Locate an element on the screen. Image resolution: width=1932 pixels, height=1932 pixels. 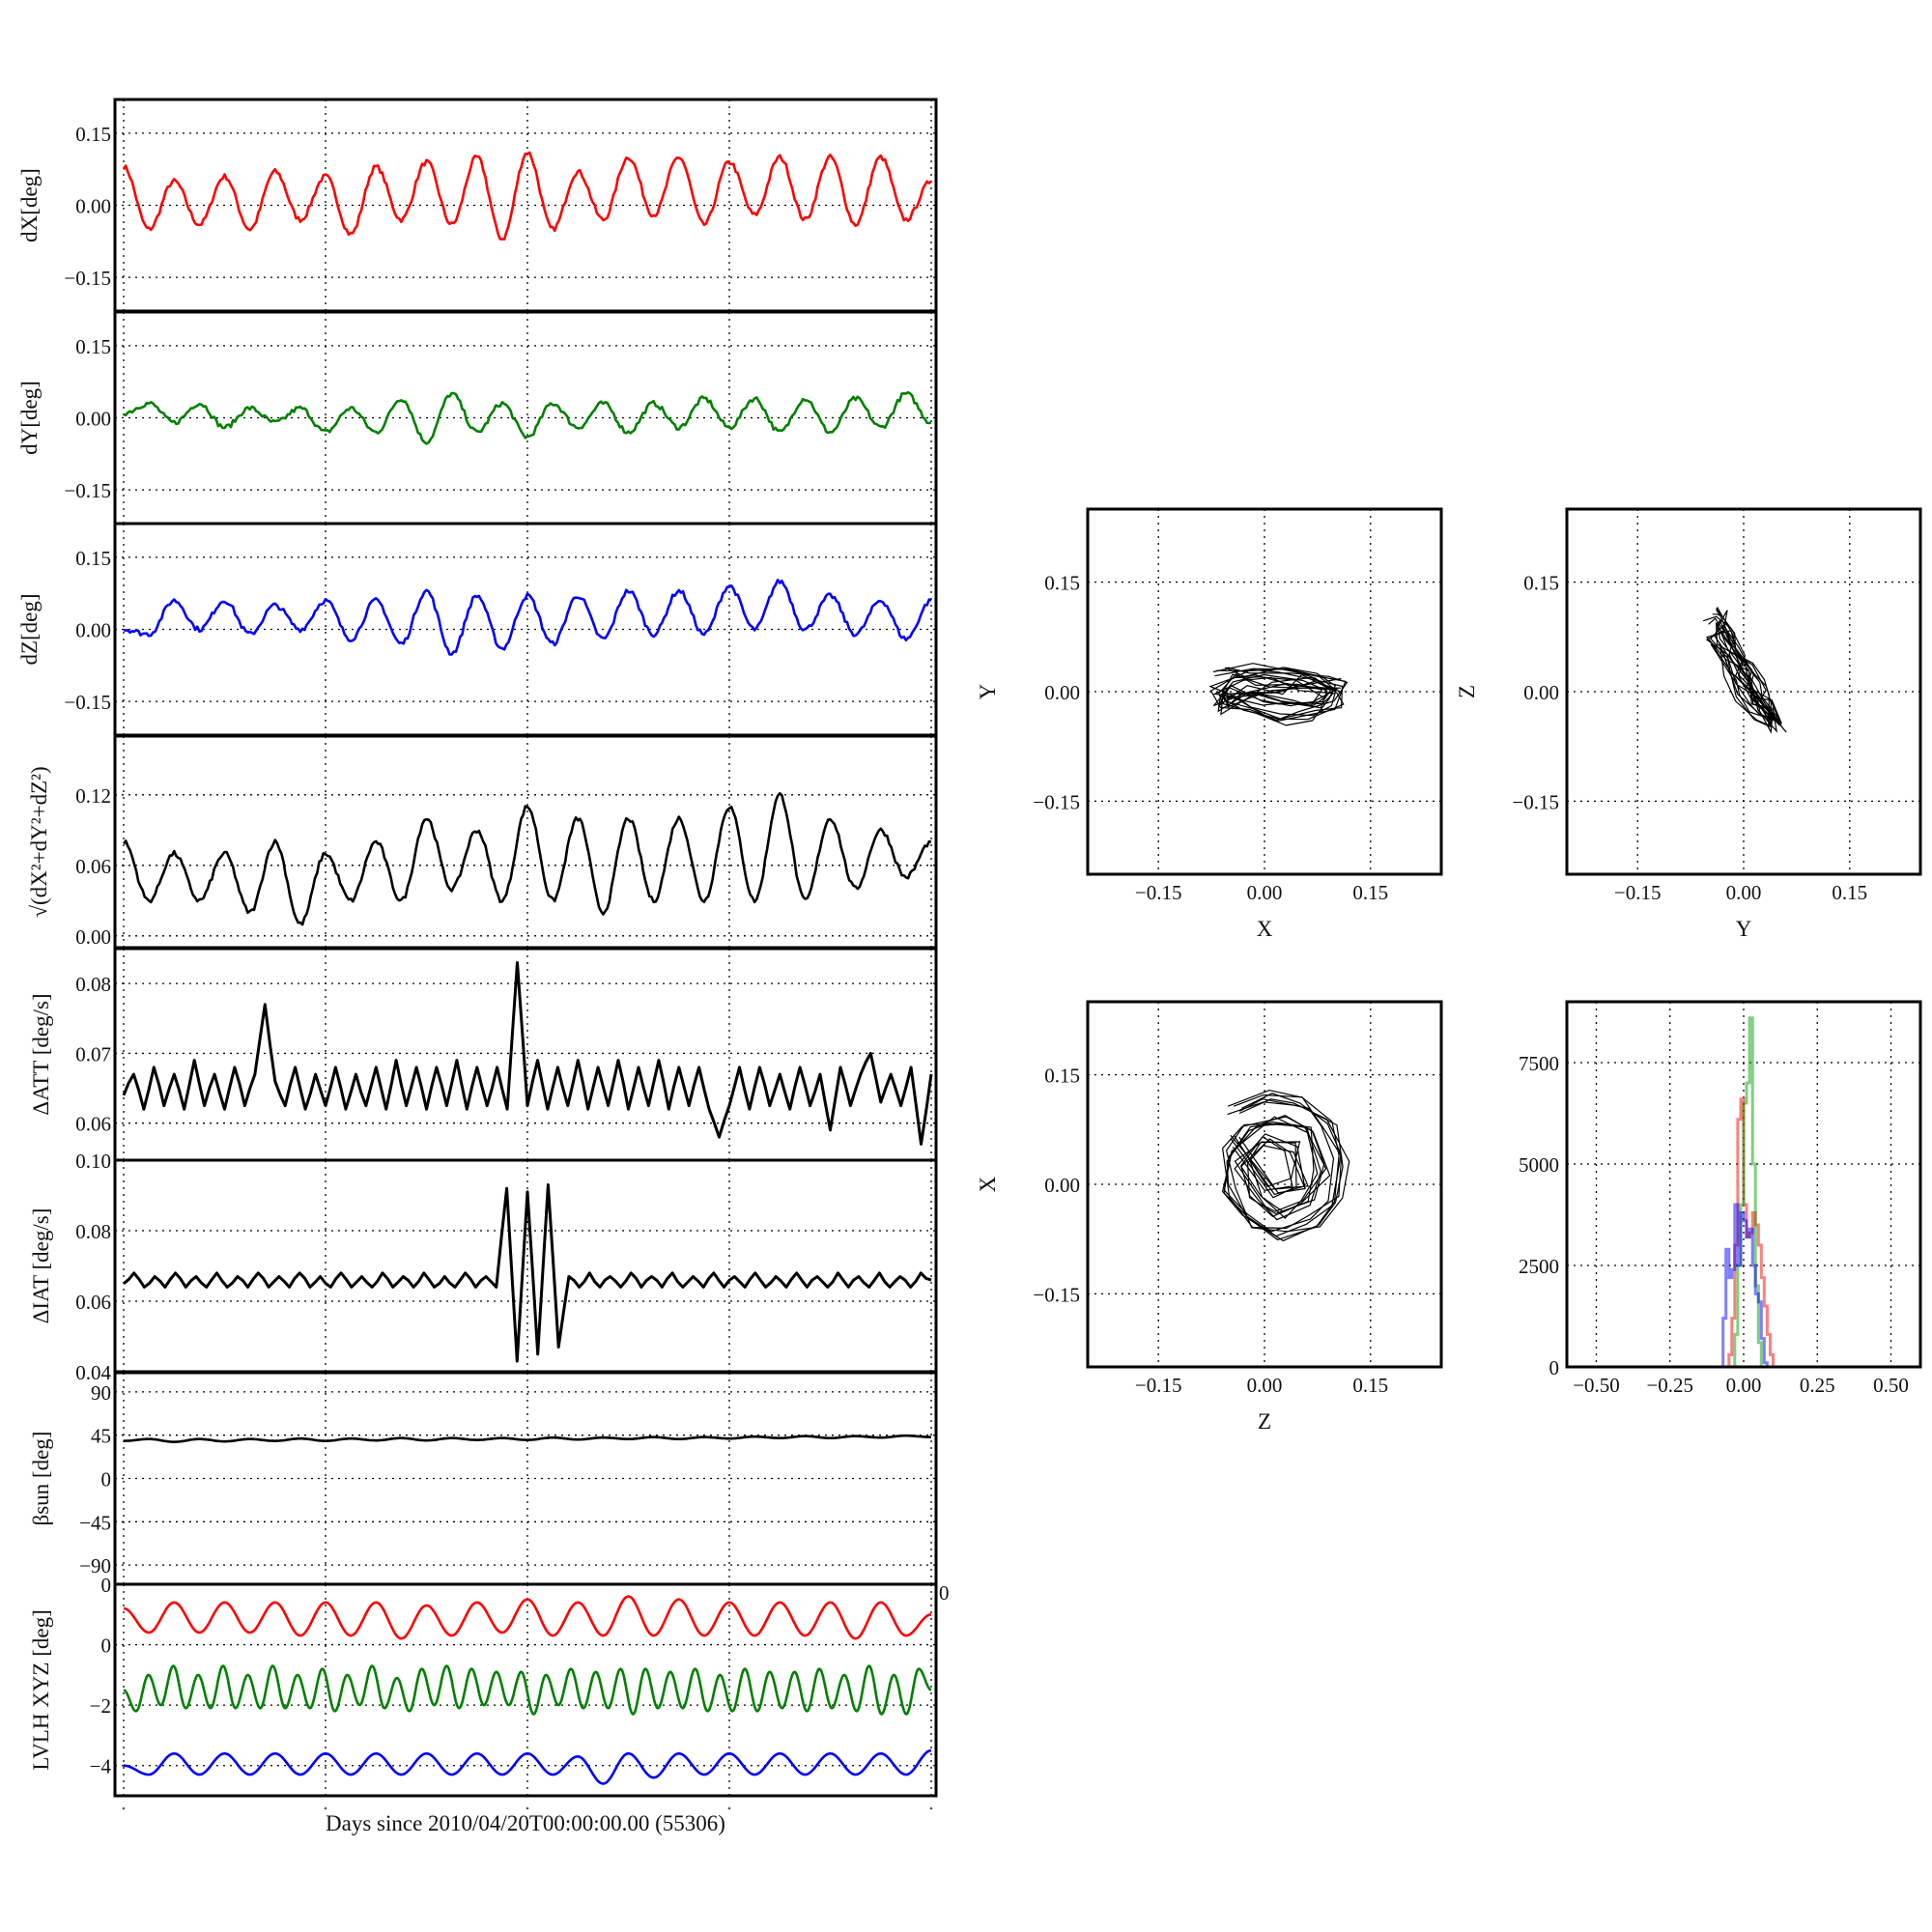
scatter-panel-2: −0.15 0.00 0.15 −0.15 0.00 0.15 Z X is located at coordinates (1209, 1217).